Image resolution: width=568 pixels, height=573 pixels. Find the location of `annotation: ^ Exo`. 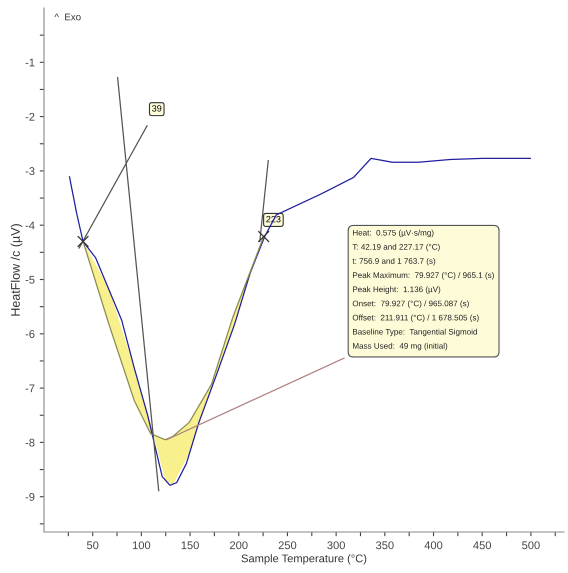

annotation: ^ Exo is located at coordinates (67, 17).